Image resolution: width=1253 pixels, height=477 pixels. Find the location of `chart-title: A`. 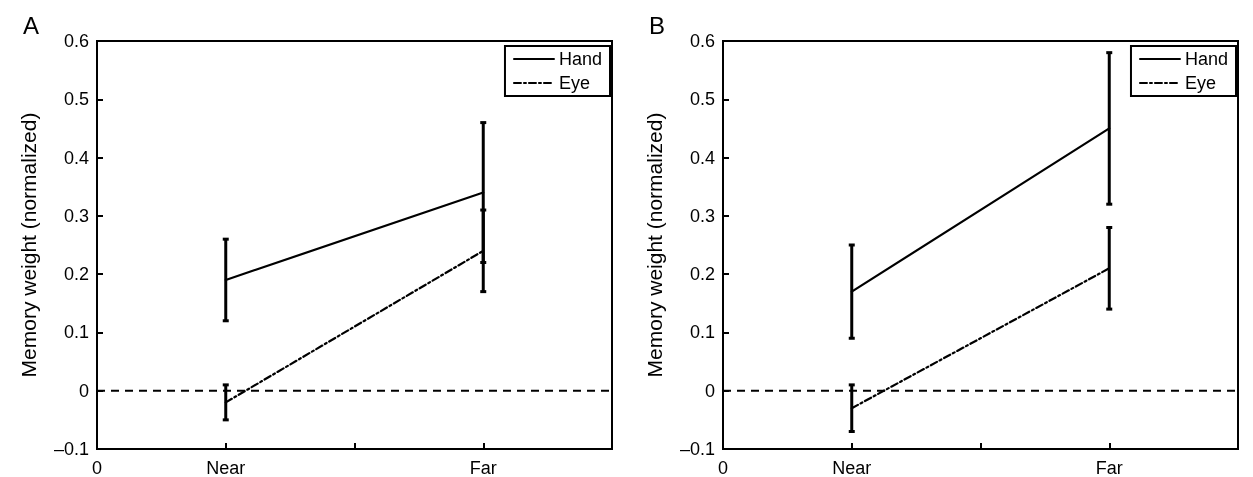

chart-title: A is located at coordinates (31, 25).